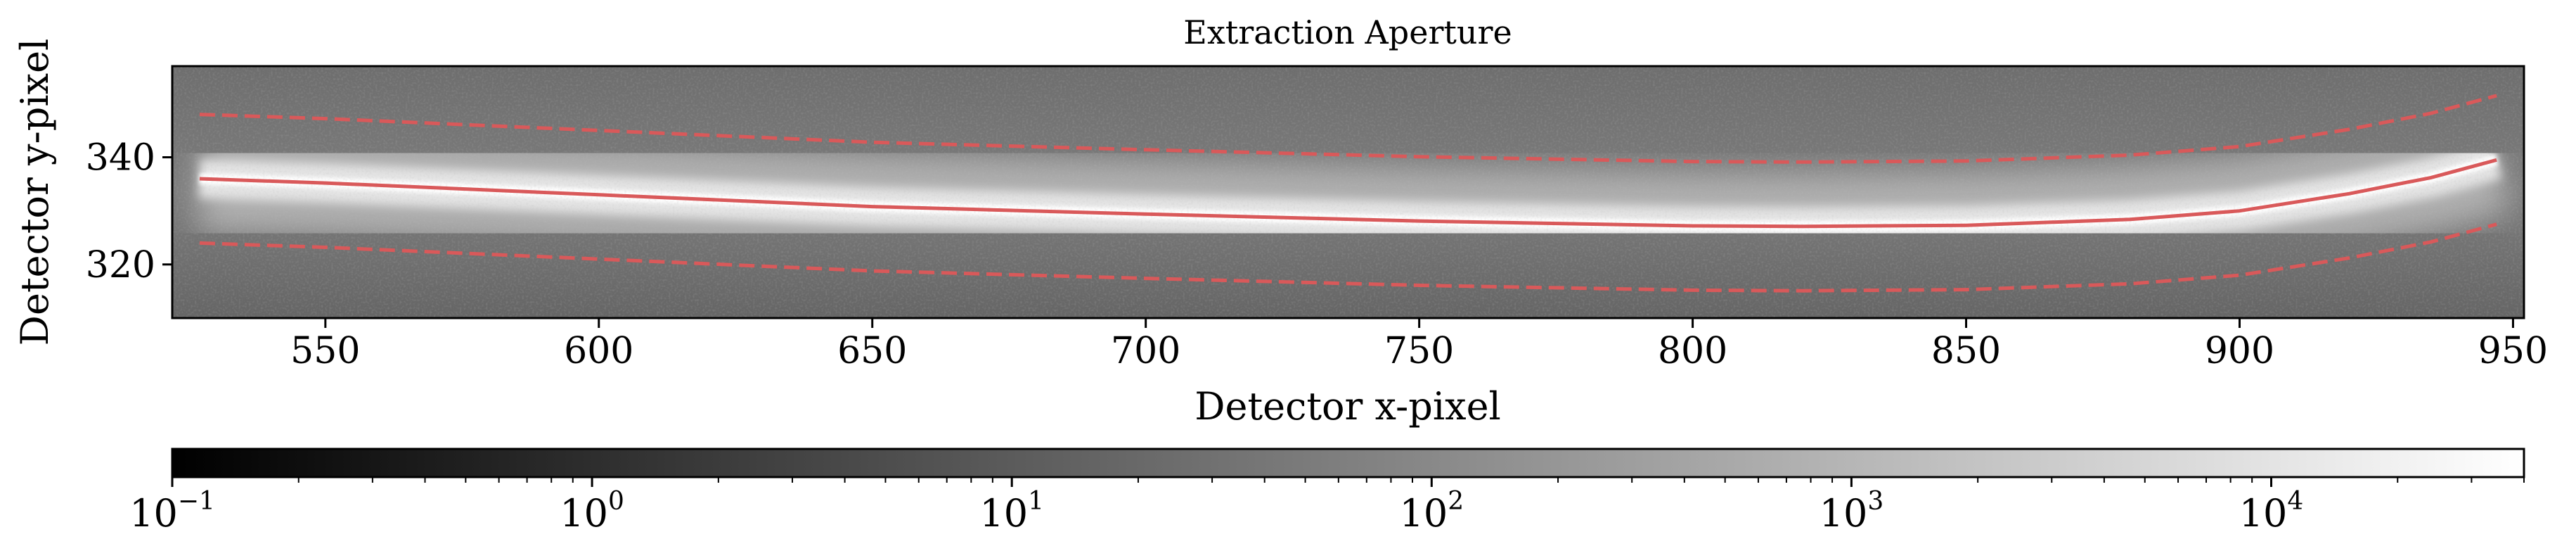 This screenshot has height=558, width=2576. What do you see at coordinates (1348, 463) in the screenshot?
I see `colorbar-gradient` at bounding box center [1348, 463].